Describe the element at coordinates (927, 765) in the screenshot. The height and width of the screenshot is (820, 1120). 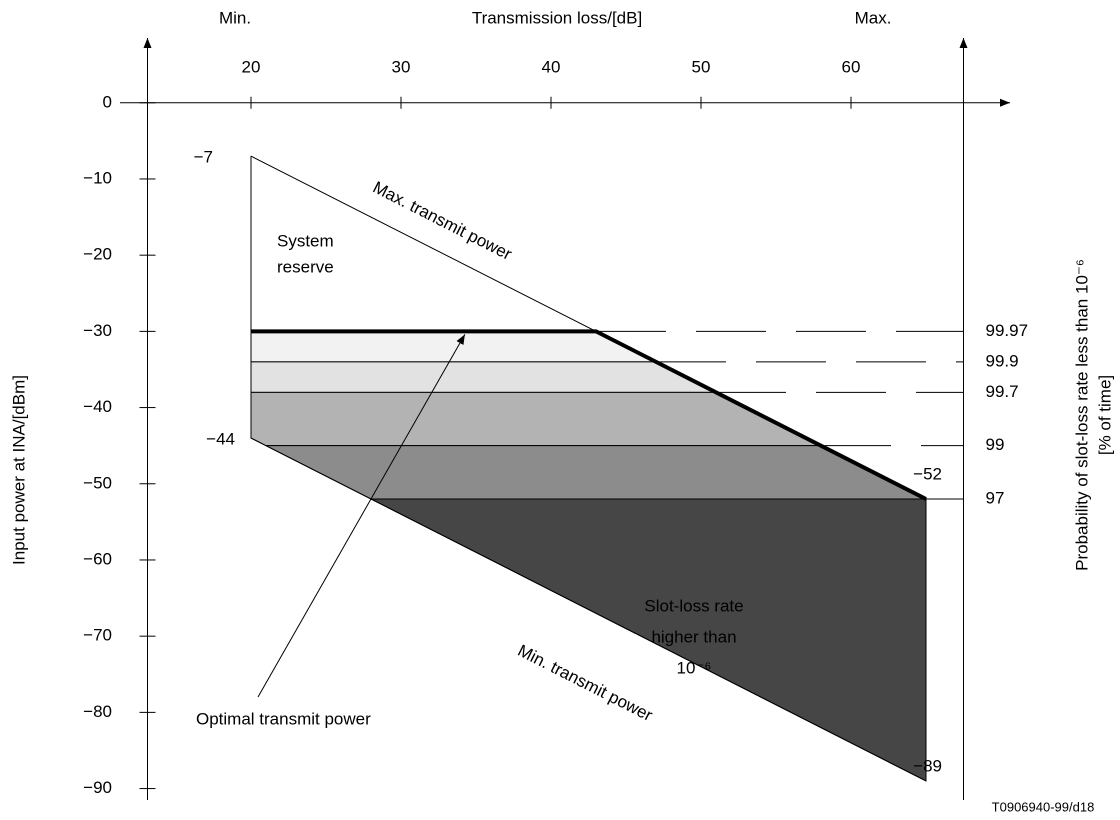
I see `point-label: −89` at that location.